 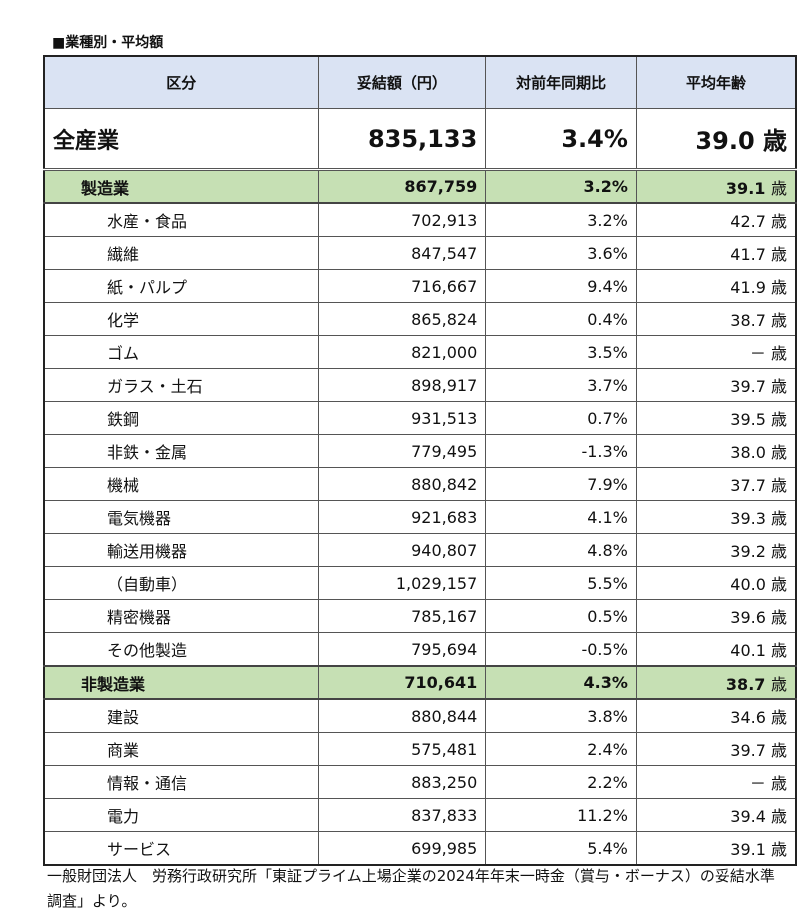 I want to click on row-yoy: 0.5%, so click(x=561, y=616).